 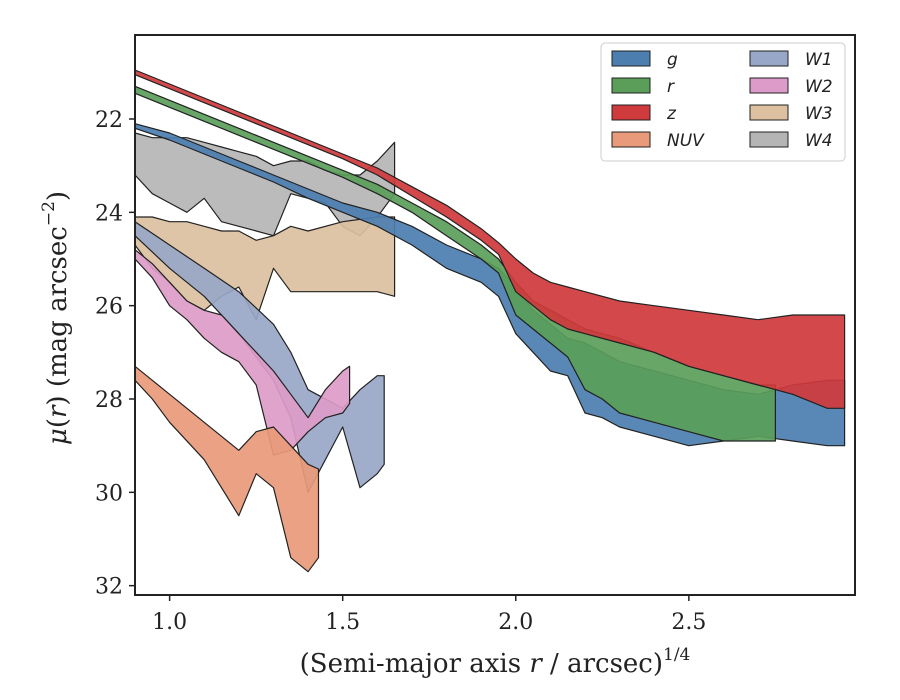 What do you see at coordinates (109, 493) in the screenshot?
I see `y-tick-label: 30` at bounding box center [109, 493].